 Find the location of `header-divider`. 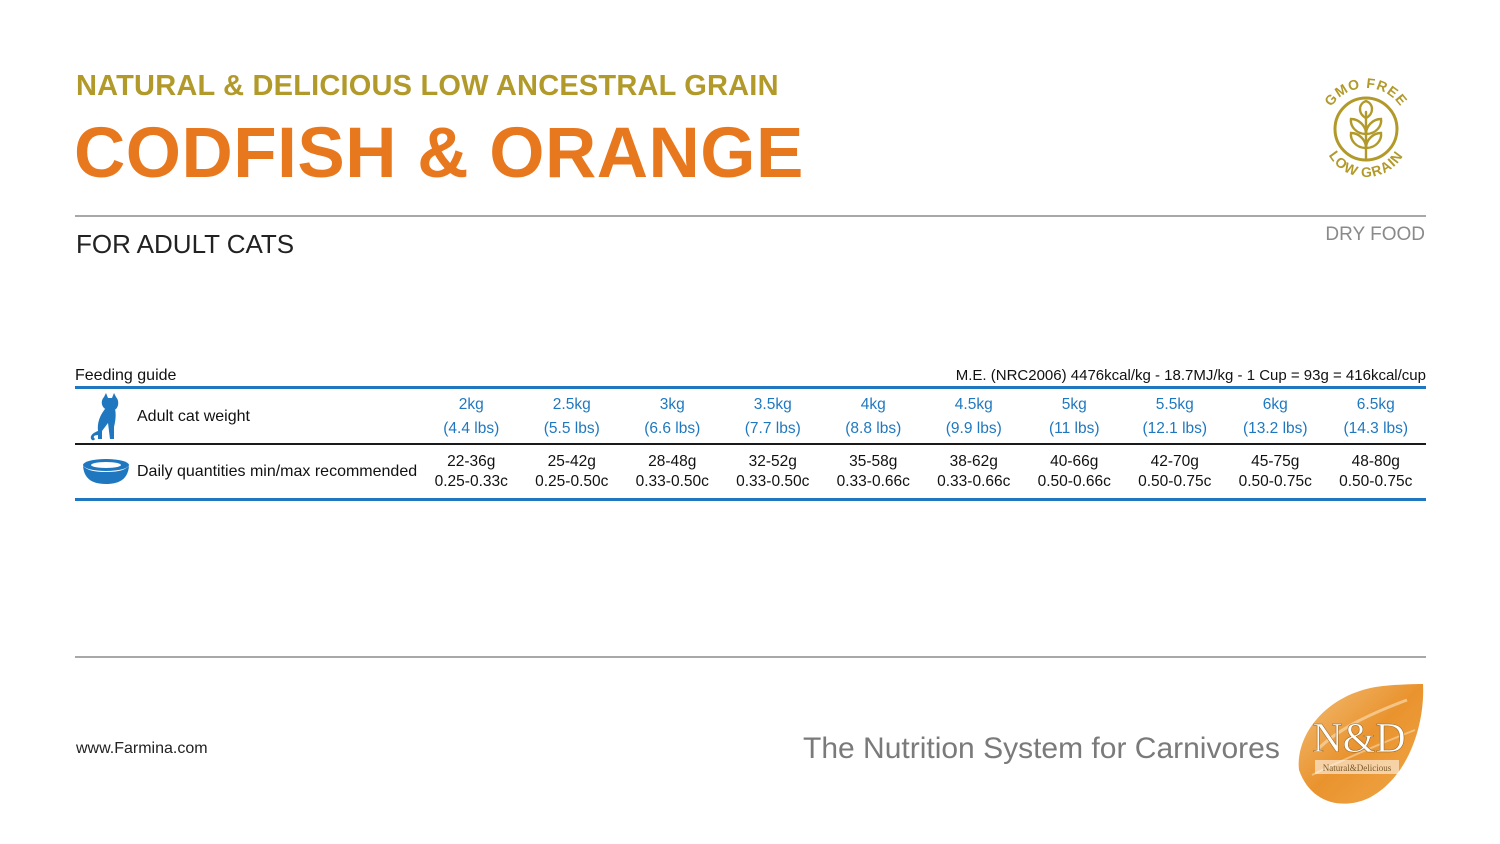

header-divider is located at coordinates (750, 216).